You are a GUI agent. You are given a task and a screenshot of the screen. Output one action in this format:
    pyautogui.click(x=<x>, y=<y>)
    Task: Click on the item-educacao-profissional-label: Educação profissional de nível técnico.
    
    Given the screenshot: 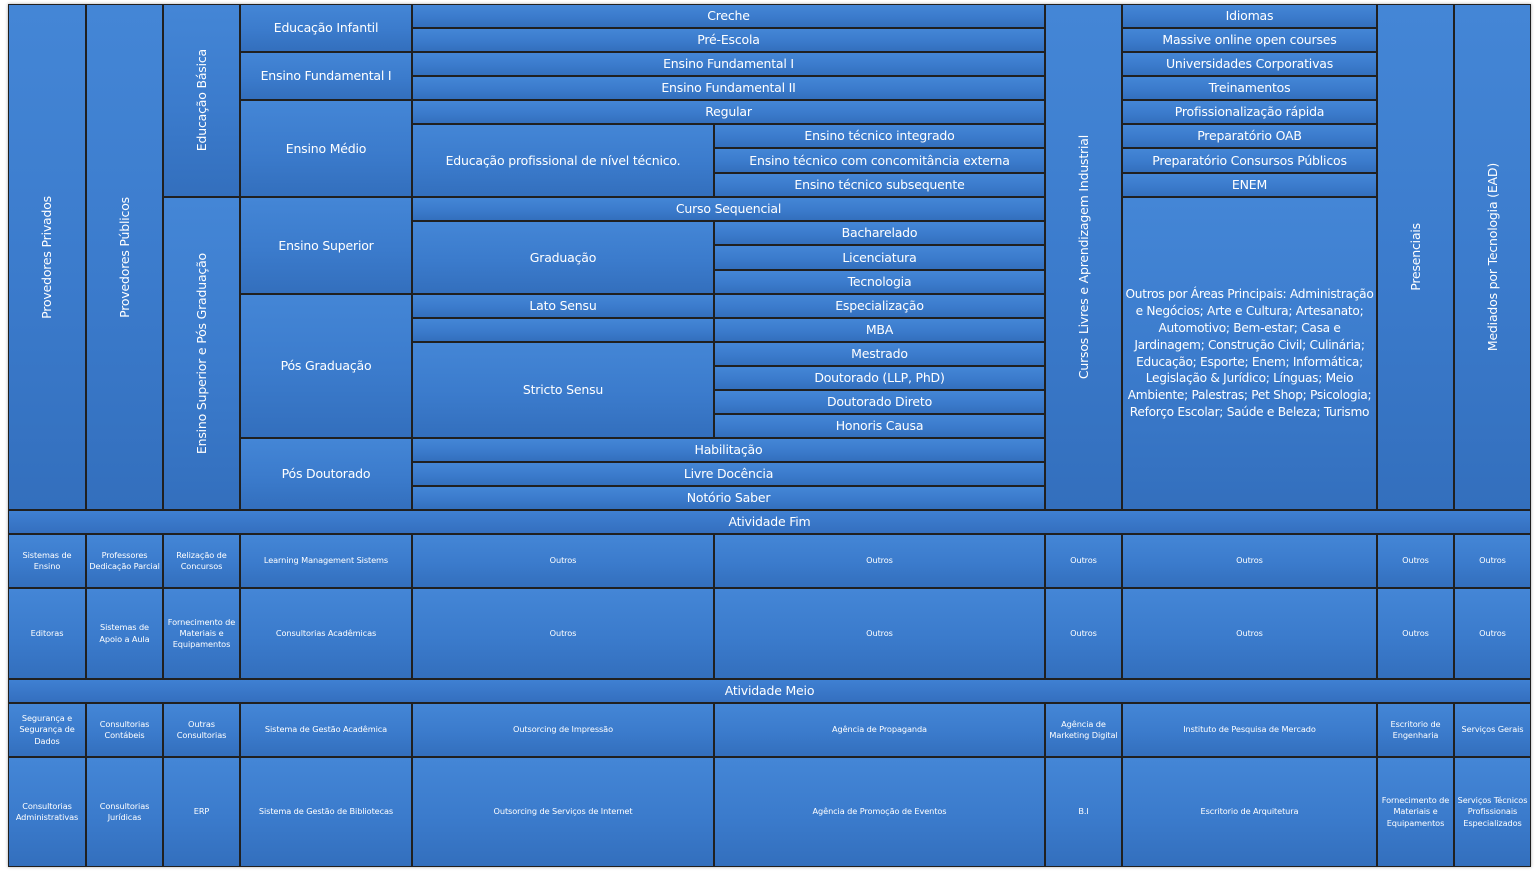 What is the action you would take?
    pyautogui.click(x=563, y=160)
    